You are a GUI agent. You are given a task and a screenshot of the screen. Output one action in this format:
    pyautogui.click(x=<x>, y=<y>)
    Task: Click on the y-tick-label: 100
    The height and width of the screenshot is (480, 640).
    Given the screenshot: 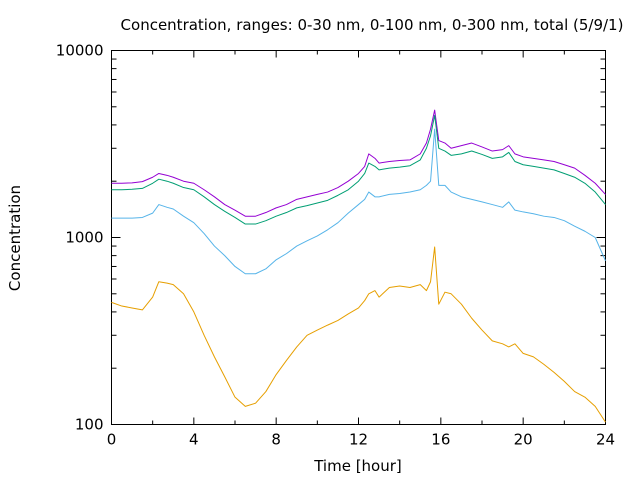 What is the action you would take?
    pyautogui.click(x=89, y=425)
    